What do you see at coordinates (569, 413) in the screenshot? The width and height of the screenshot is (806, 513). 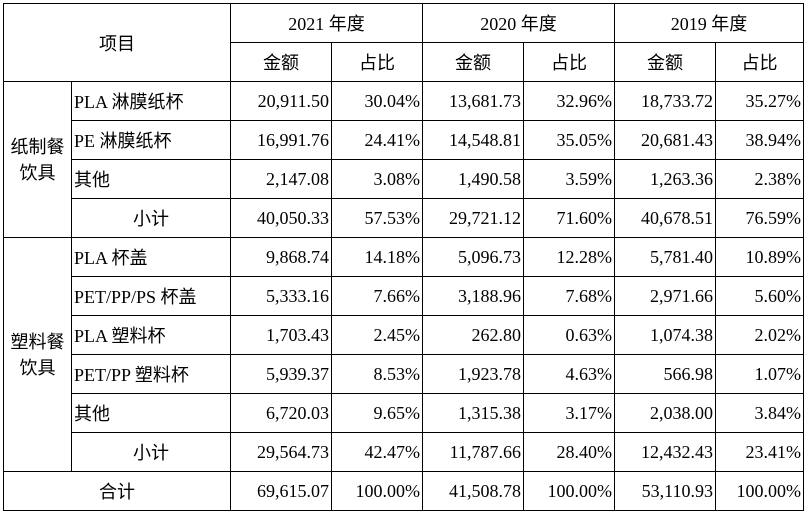 I see `ratio-cell: 3.17%` at bounding box center [569, 413].